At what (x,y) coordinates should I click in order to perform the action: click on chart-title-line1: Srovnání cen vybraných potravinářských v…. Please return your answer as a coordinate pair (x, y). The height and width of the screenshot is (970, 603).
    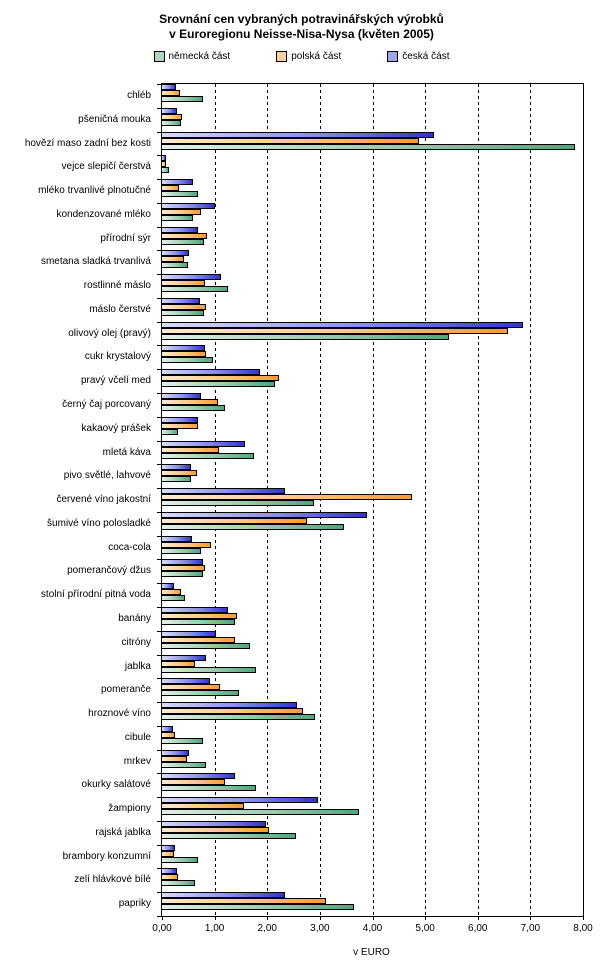
    Looking at the image, I should click on (301, 19).